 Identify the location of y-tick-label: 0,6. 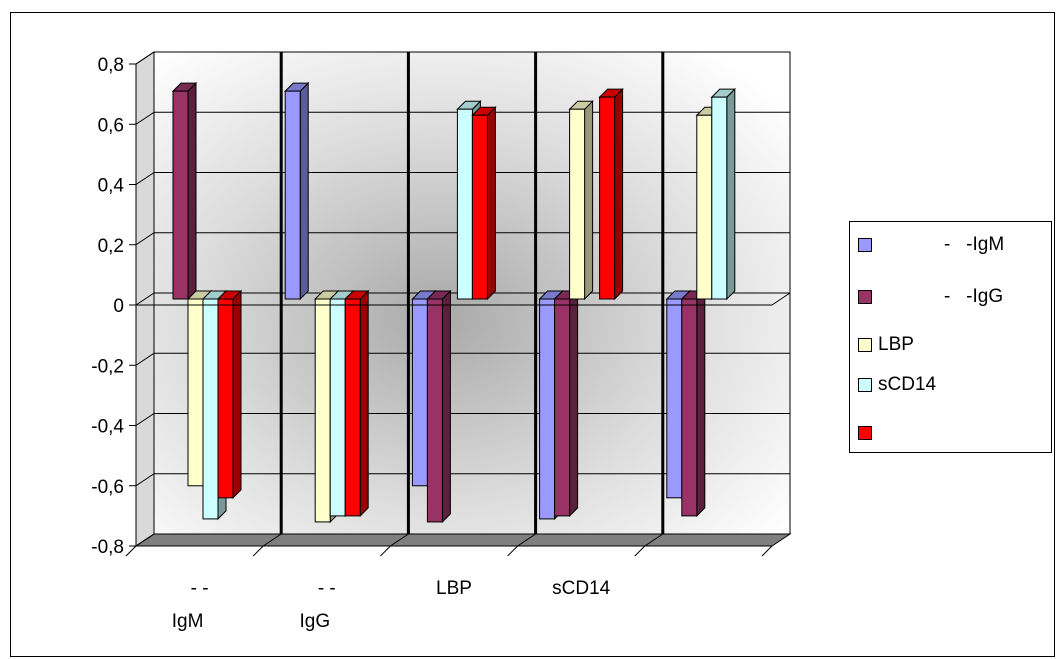
(111, 125).